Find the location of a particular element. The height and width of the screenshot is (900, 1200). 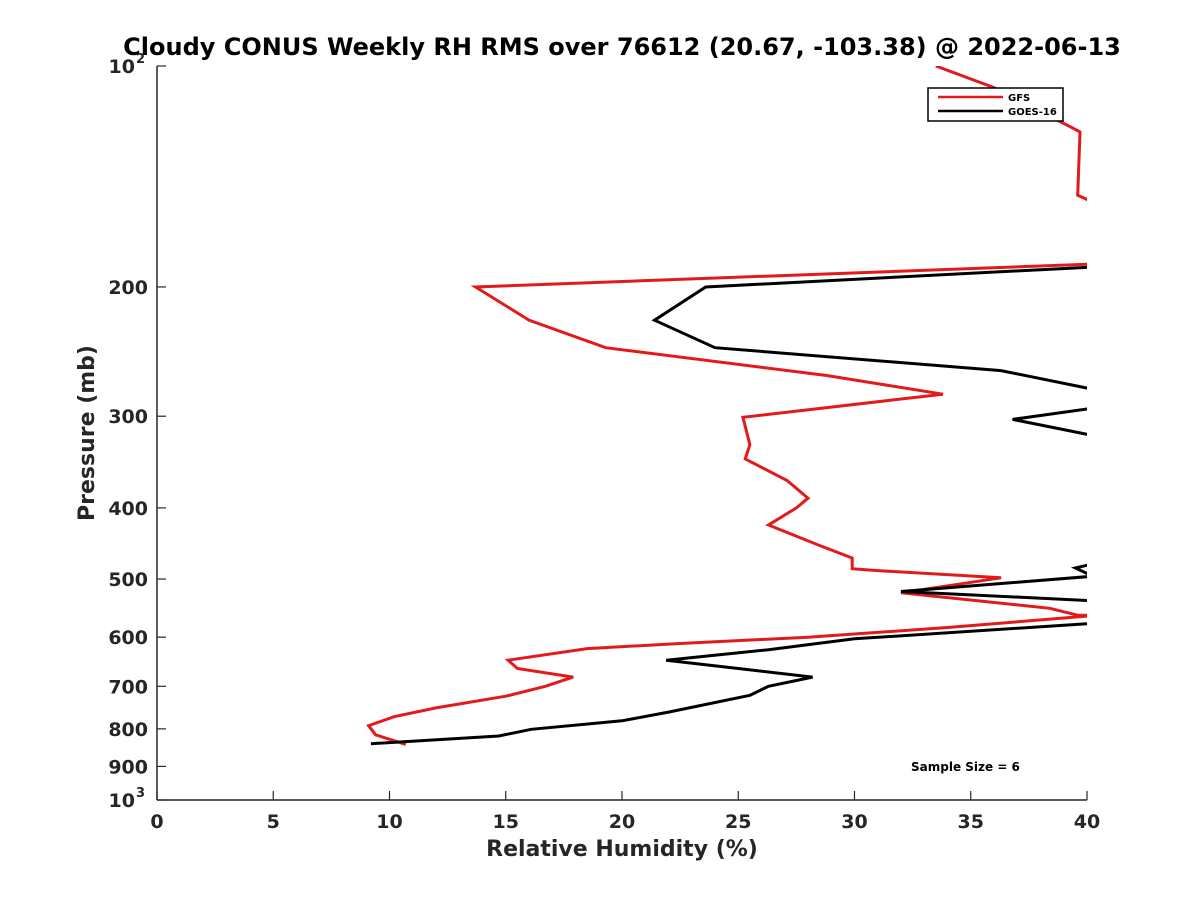

y-tick-label-exponent: 3 is located at coordinates (140, 793).